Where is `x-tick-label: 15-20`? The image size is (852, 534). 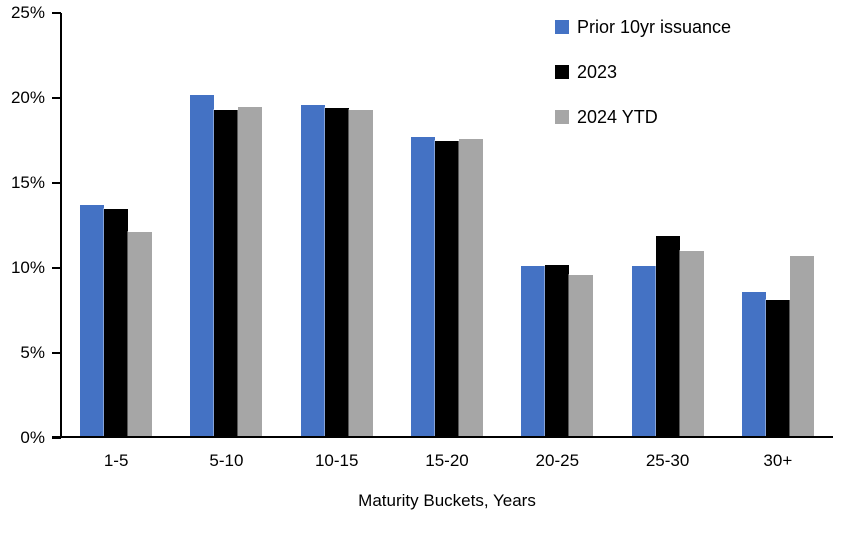
x-tick-label: 15-20 is located at coordinates (447, 460).